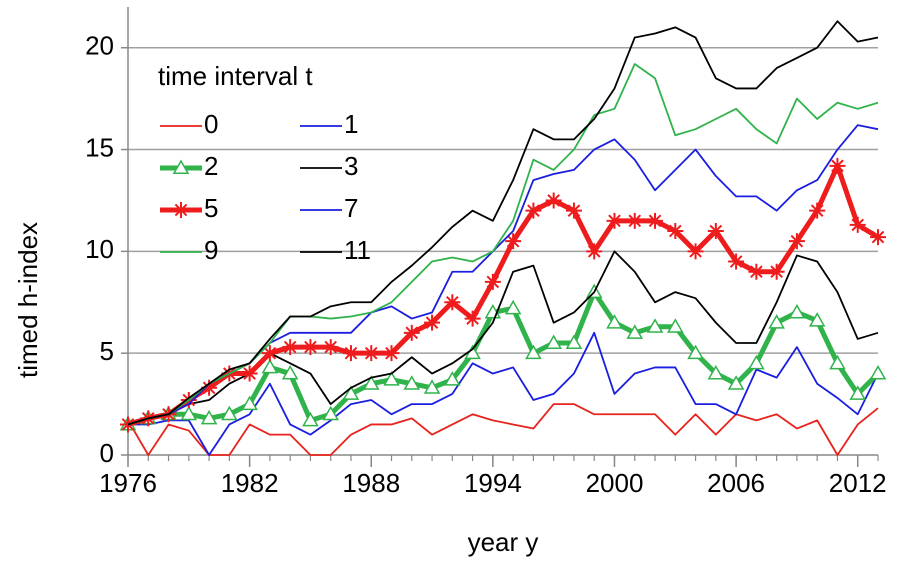 This screenshot has width=903, height=562. What do you see at coordinates (211, 250) in the screenshot?
I see `legend-label: 9` at bounding box center [211, 250].